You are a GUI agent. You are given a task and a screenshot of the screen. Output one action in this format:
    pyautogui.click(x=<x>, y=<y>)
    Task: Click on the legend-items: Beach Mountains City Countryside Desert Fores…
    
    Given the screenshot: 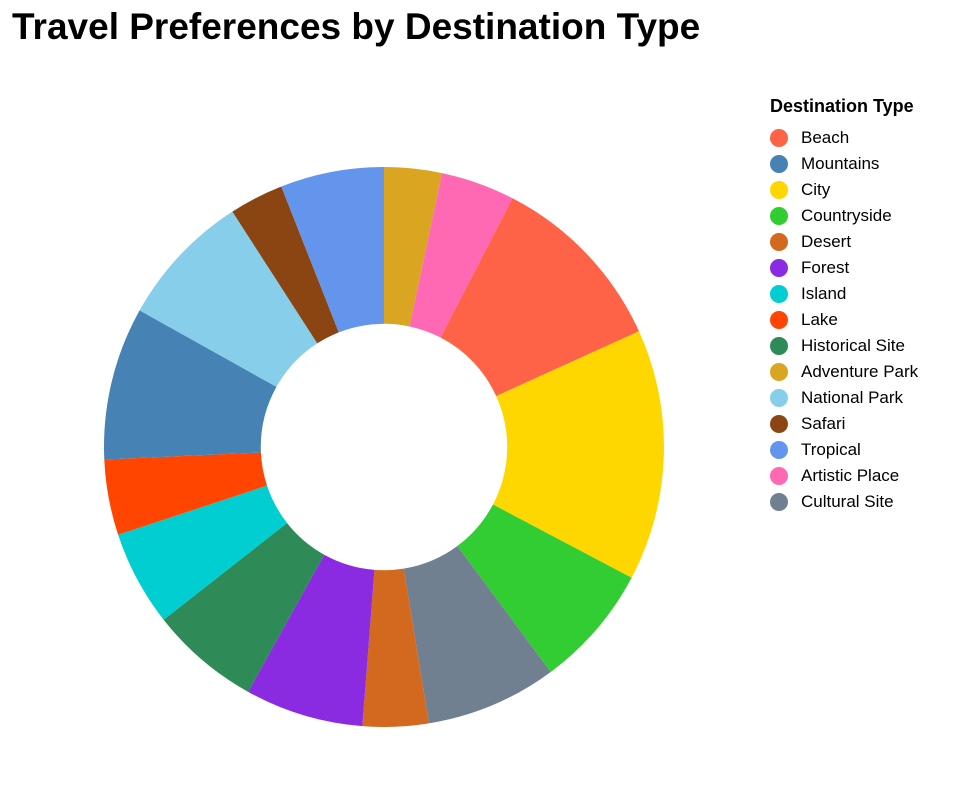 What is the action you would take?
    pyautogui.click(x=844, y=320)
    